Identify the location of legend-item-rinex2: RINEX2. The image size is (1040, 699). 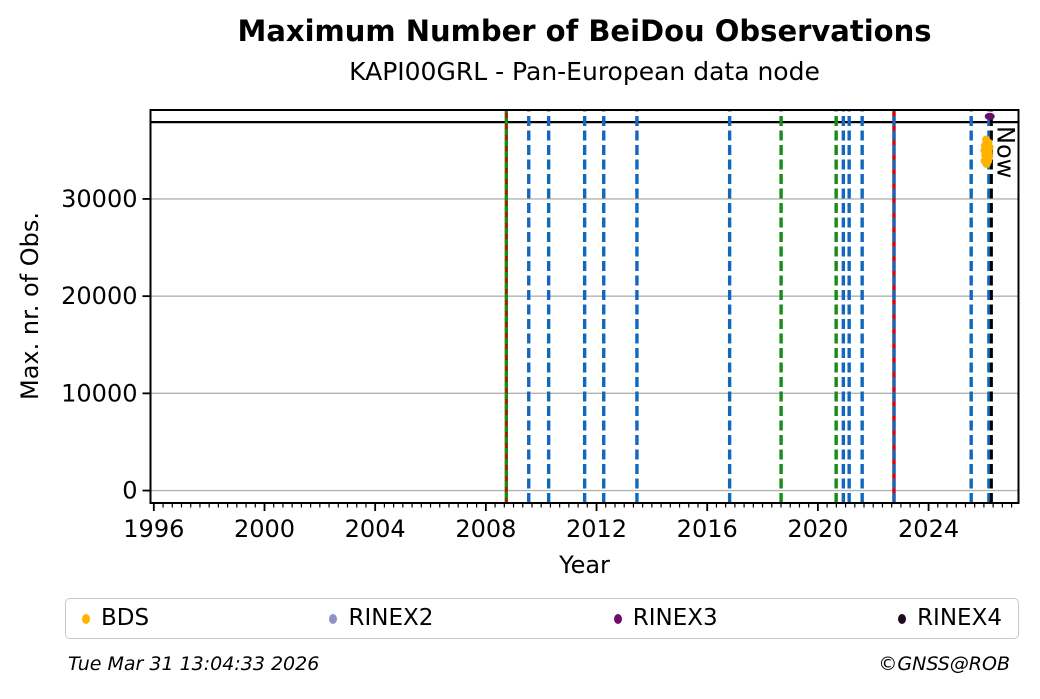
(381, 618).